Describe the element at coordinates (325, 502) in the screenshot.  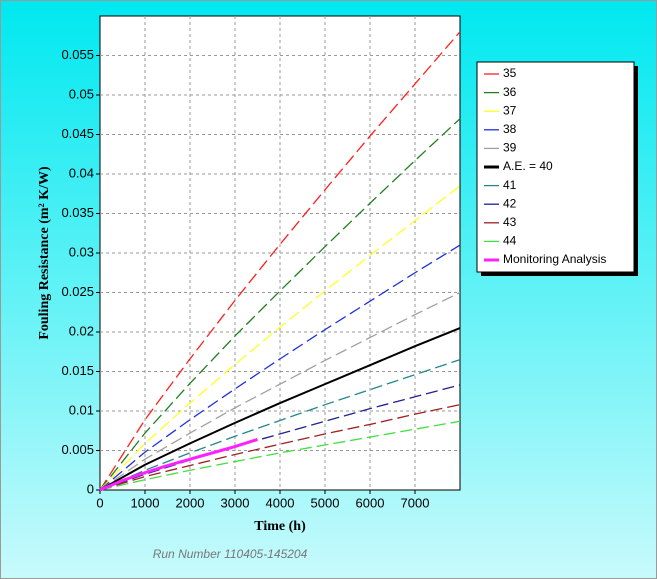
I see `x-tick-label: 5000` at that location.